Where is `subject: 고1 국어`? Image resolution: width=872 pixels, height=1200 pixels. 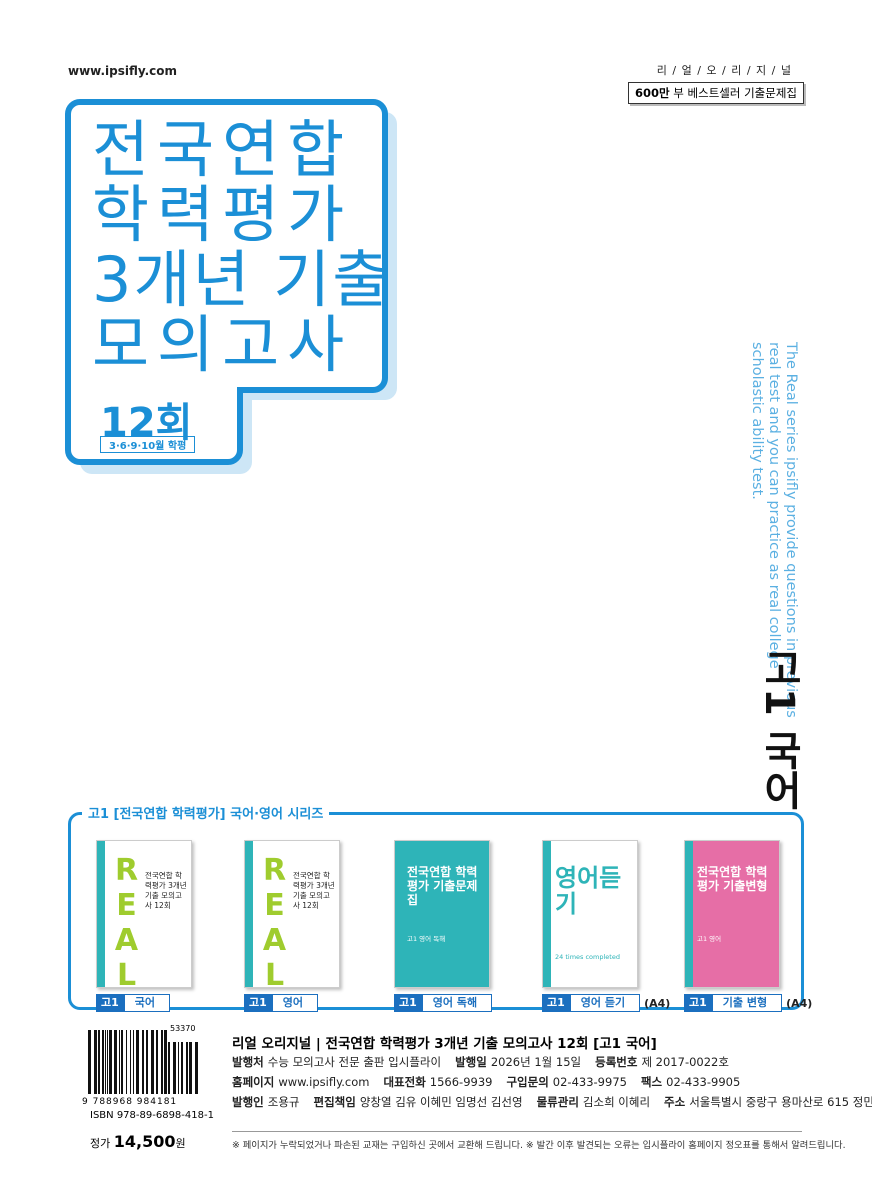
subject: 고1 국어 is located at coordinates (779, 729).